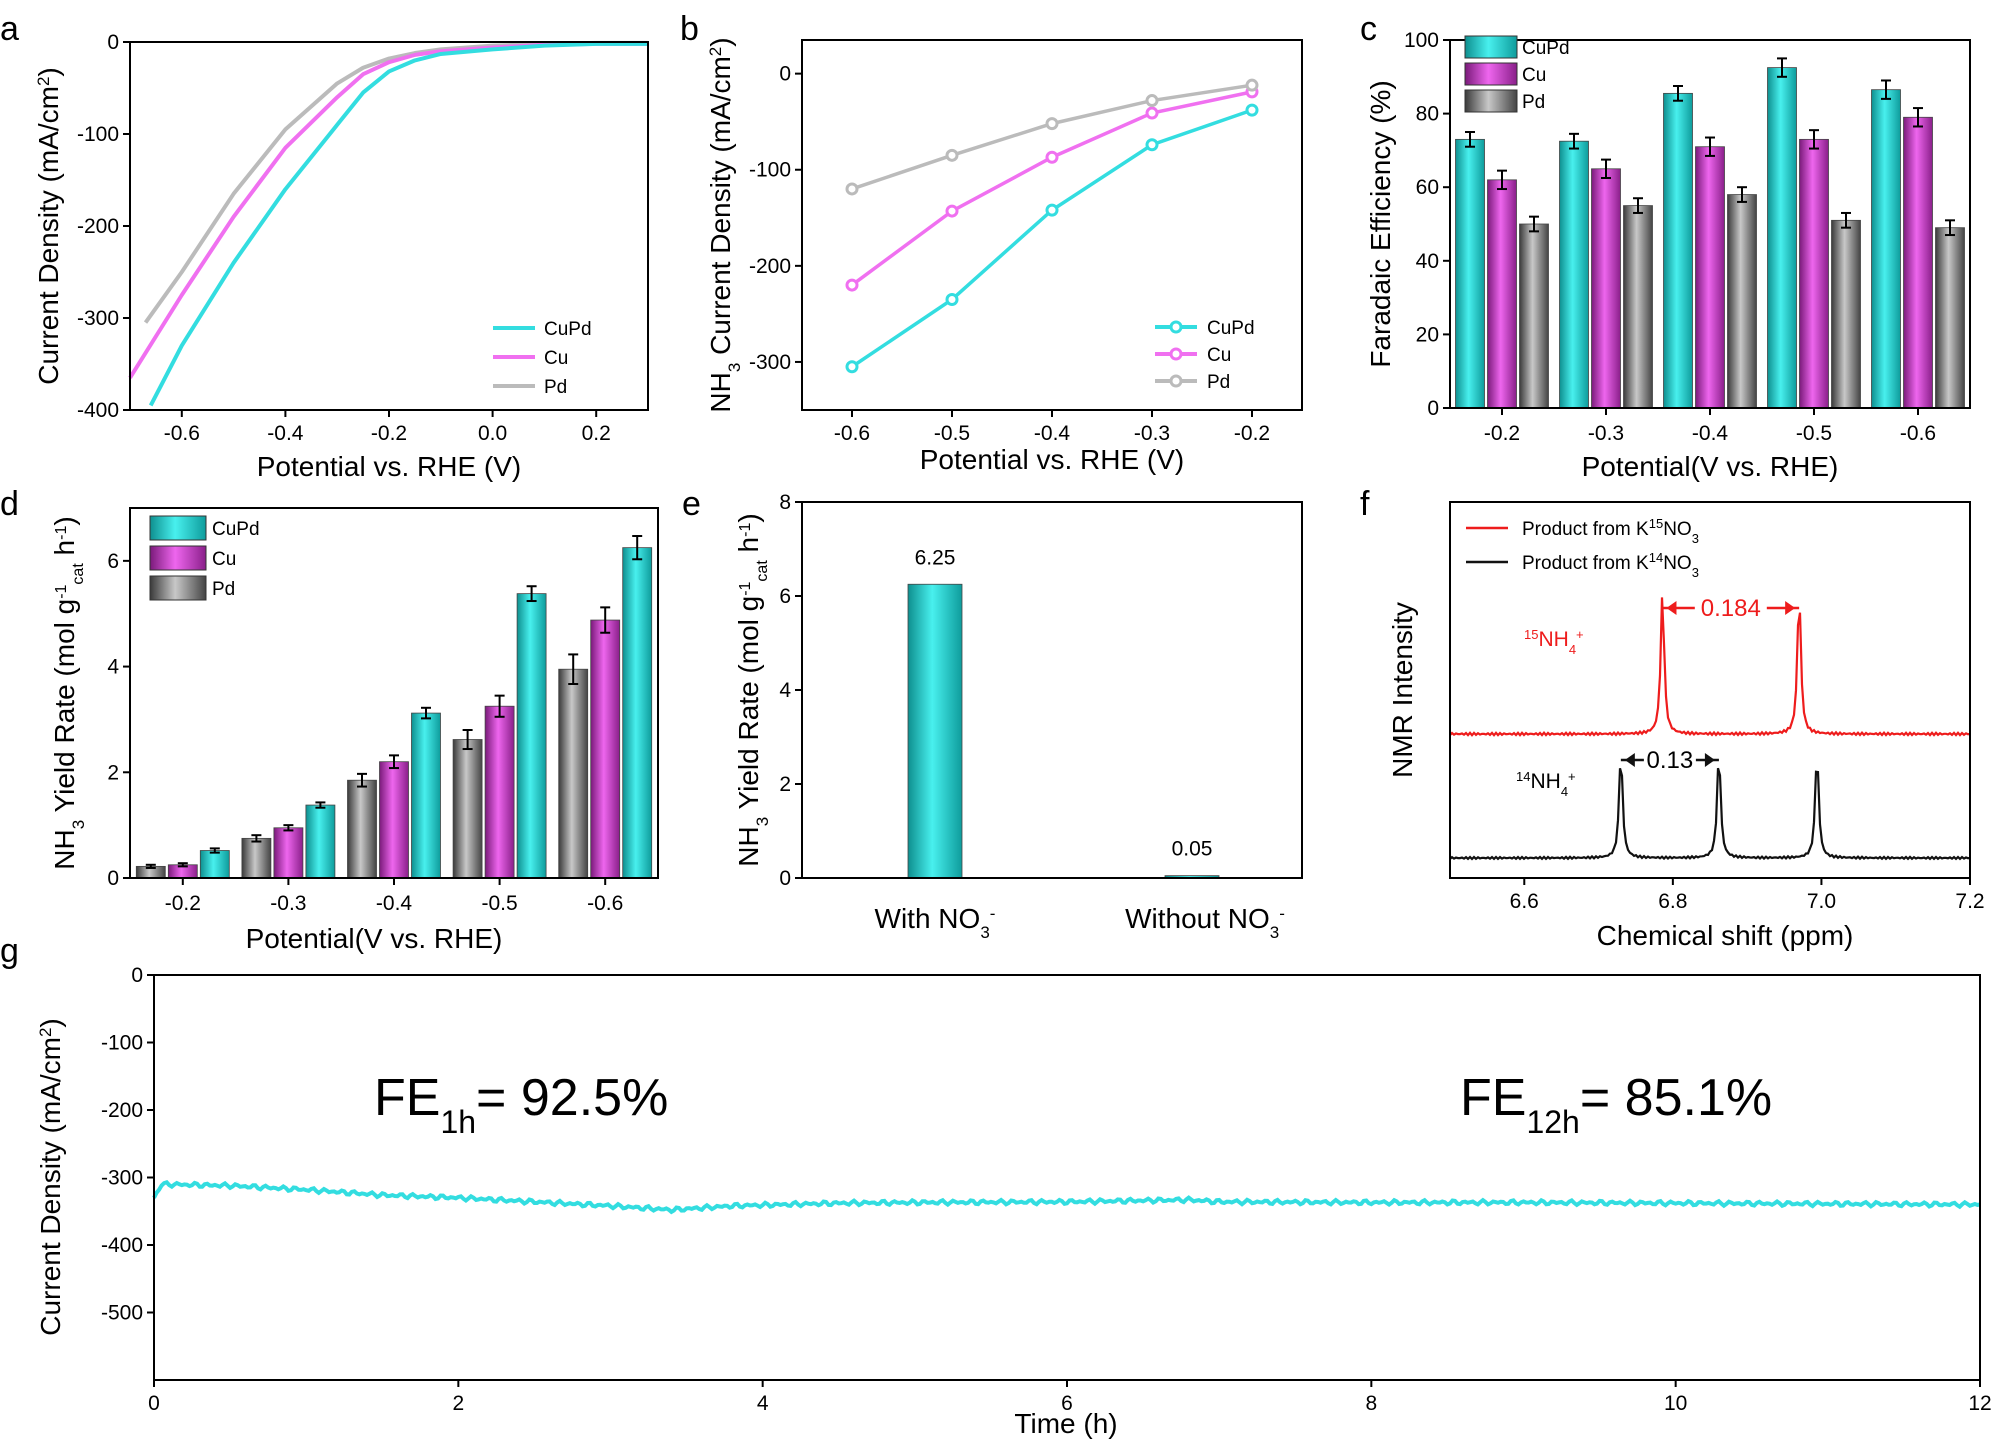 The image size is (1998, 1443). What do you see at coordinates (407, 1098) in the screenshot?
I see `g-fe1-main: FE` at bounding box center [407, 1098].